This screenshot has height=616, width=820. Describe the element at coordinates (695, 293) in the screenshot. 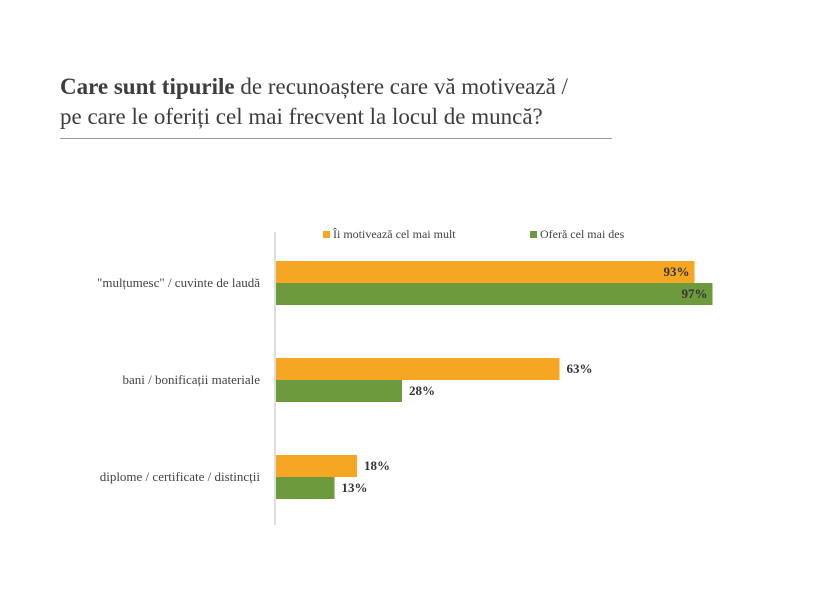

I see `data-label-0-1: 97%` at that location.